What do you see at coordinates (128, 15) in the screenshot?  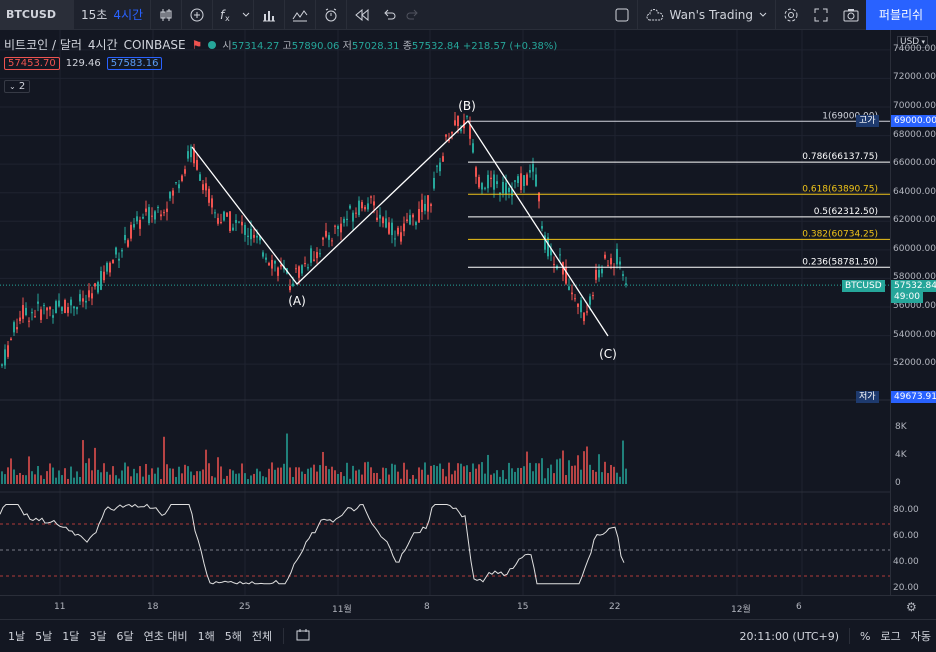 I see `interval-4h-label: 4시간` at bounding box center [128, 15].